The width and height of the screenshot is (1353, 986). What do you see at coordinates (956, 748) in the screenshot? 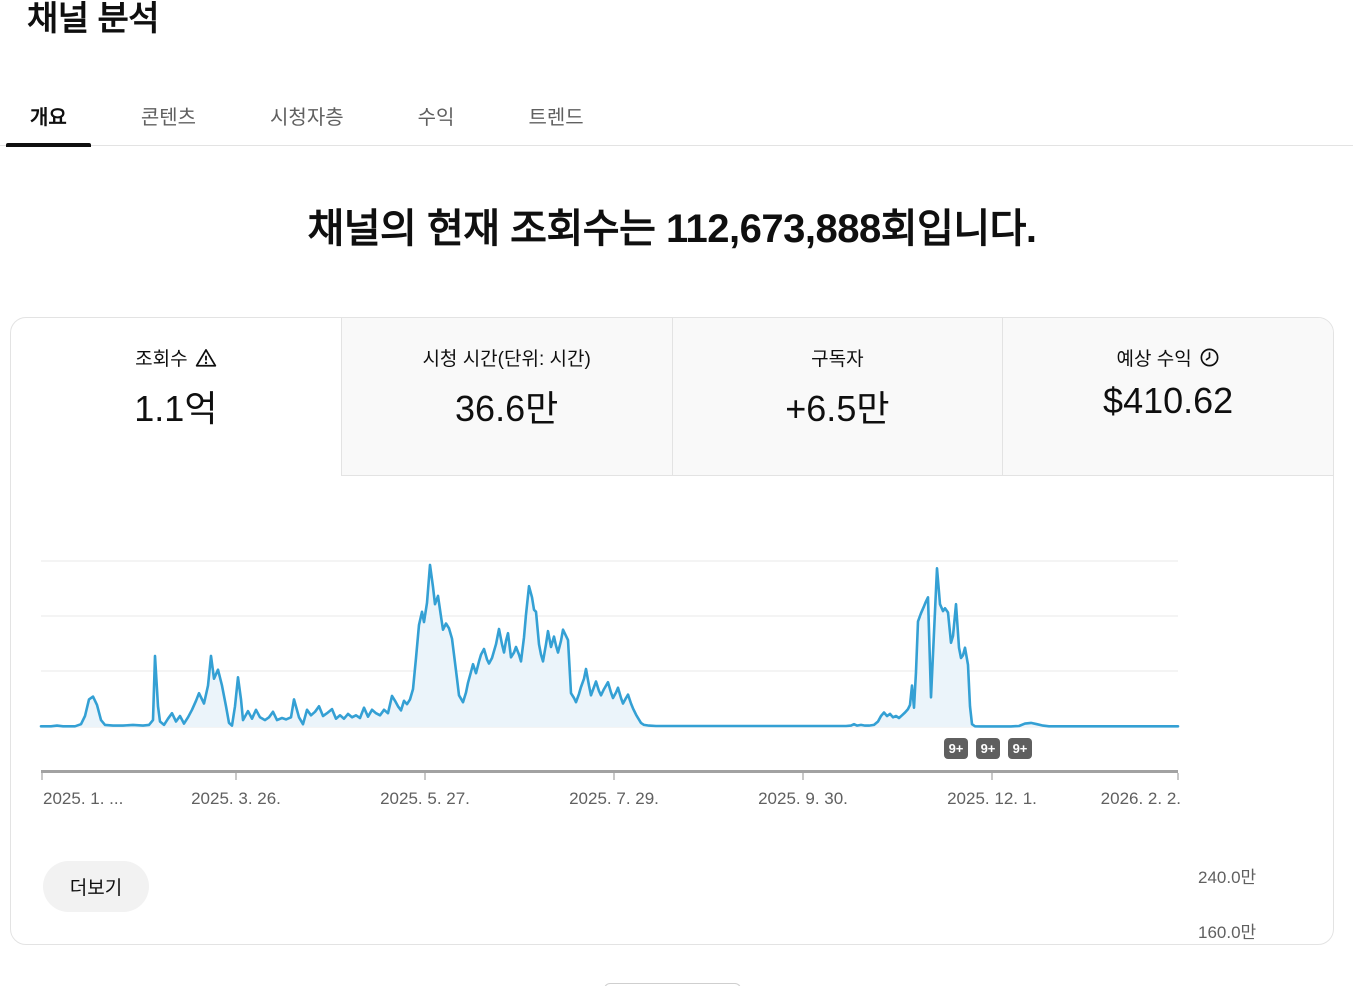
I see `video-marker-badge-1: 9+` at bounding box center [956, 748].